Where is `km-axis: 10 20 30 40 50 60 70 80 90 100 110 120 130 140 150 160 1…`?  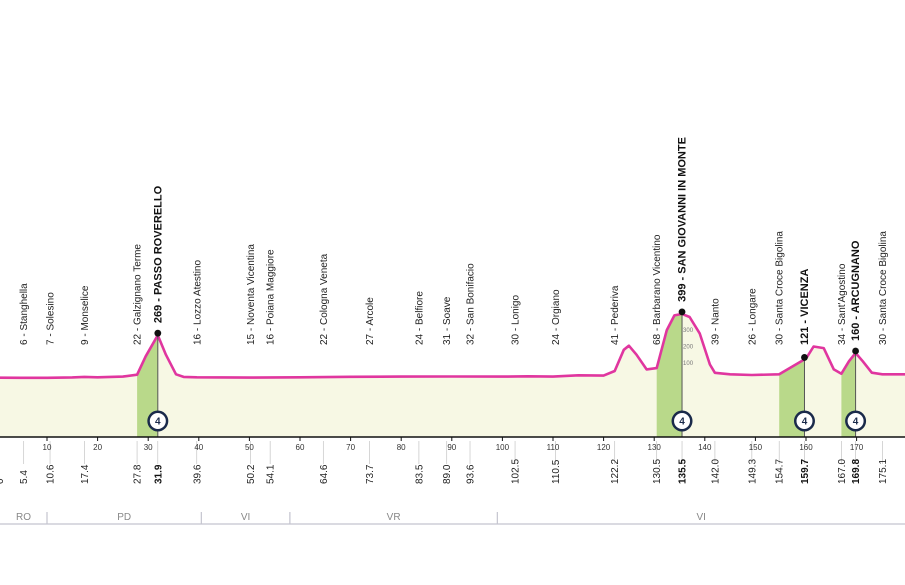 km-axis: 10 20 30 40 50 60 70 80 90 100 110 120 130 140 150 160 1… is located at coordinates (452, 444).